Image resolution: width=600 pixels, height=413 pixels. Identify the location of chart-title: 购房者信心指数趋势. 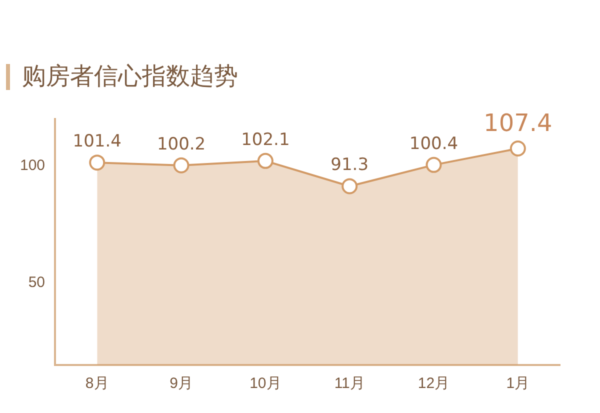
(130, 76).